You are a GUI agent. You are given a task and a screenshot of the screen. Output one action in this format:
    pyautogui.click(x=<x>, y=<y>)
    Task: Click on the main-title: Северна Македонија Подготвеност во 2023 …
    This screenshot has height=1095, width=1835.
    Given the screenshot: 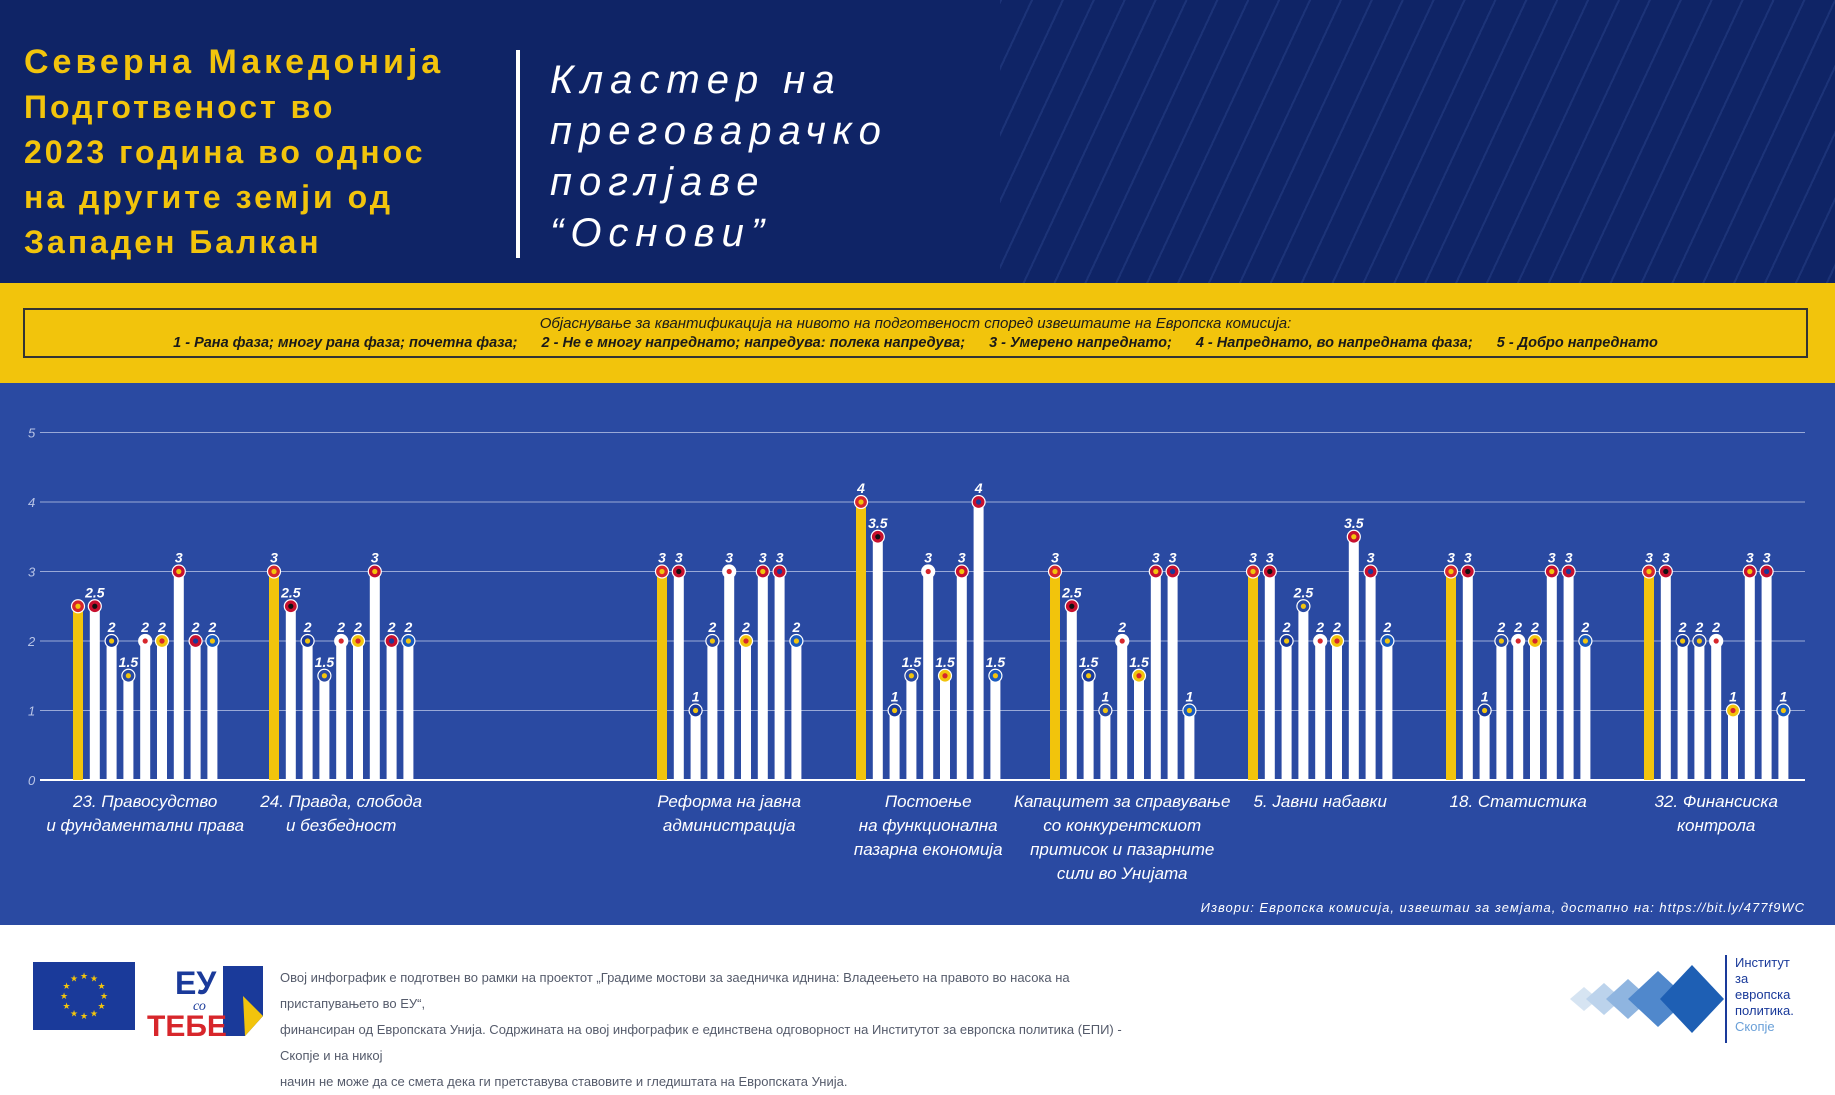 What is the action you would take?
    pyautogui.click(x=264, y=152)
    